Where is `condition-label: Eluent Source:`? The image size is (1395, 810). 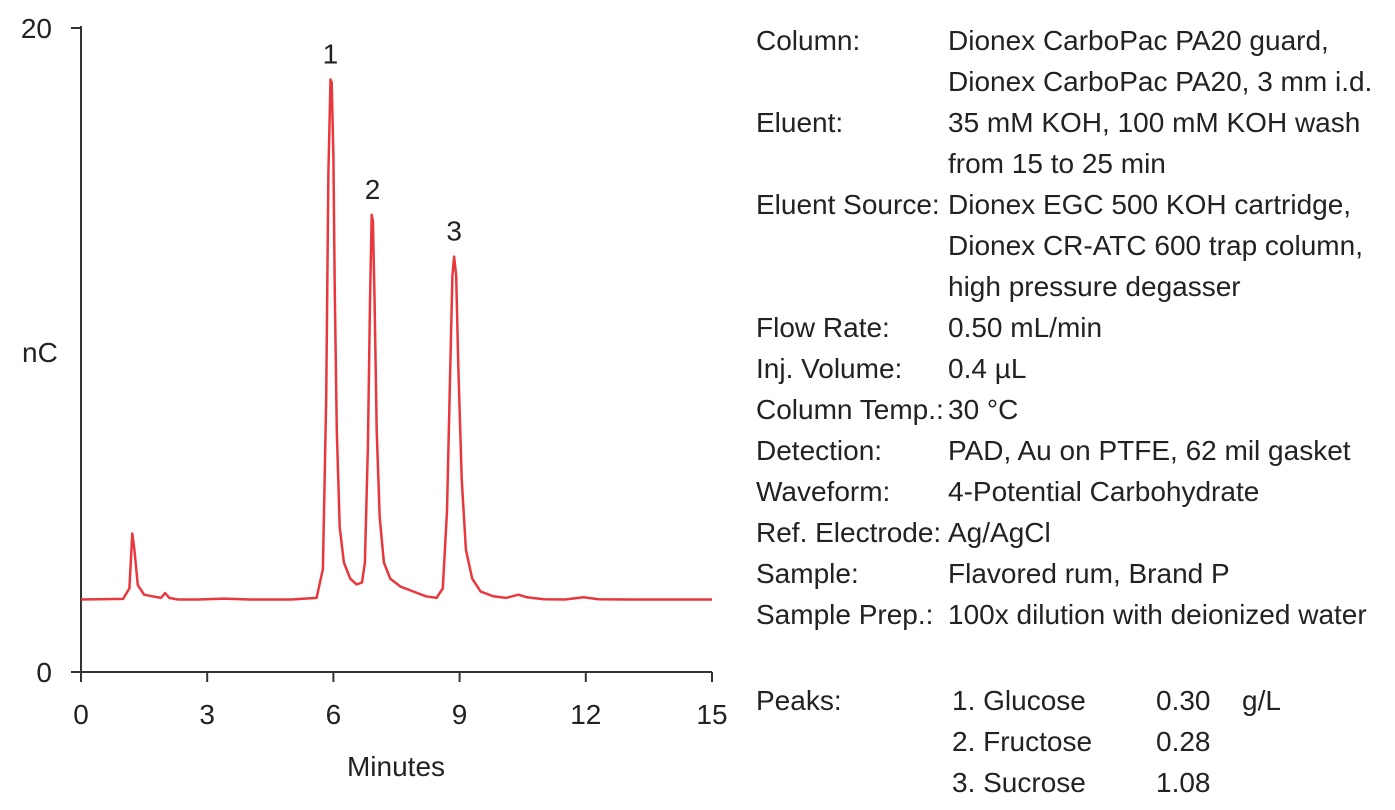 condition-label: Eluent Source: is located at coordinates (848, 204).